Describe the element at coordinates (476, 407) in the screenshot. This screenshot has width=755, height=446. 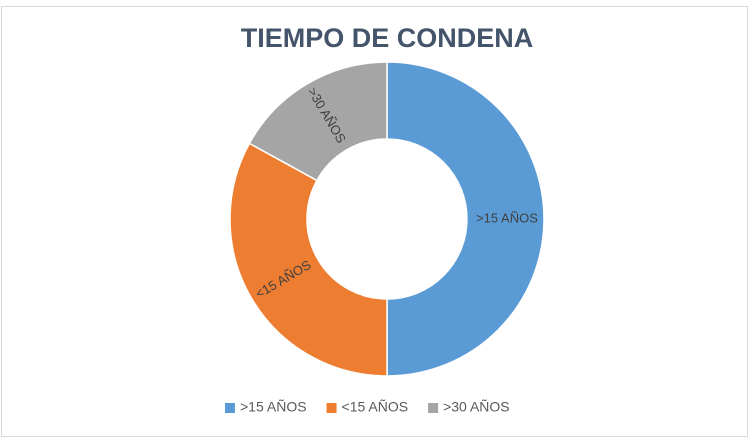
I see `legend-label: >30 AÑOS` at that location.